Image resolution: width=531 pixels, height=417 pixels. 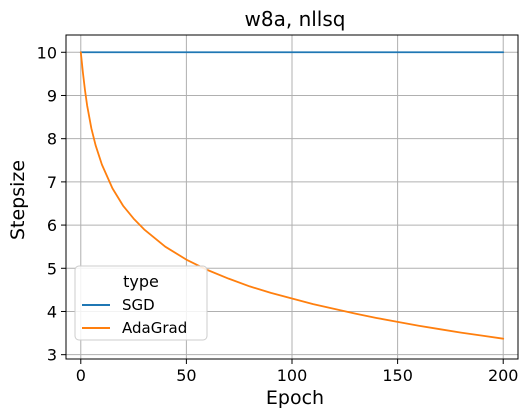 What do you see at coordinates (295, 398) in the screenshot?
I see `x-axis-label: Epoch` at bounding box center [295, 398].